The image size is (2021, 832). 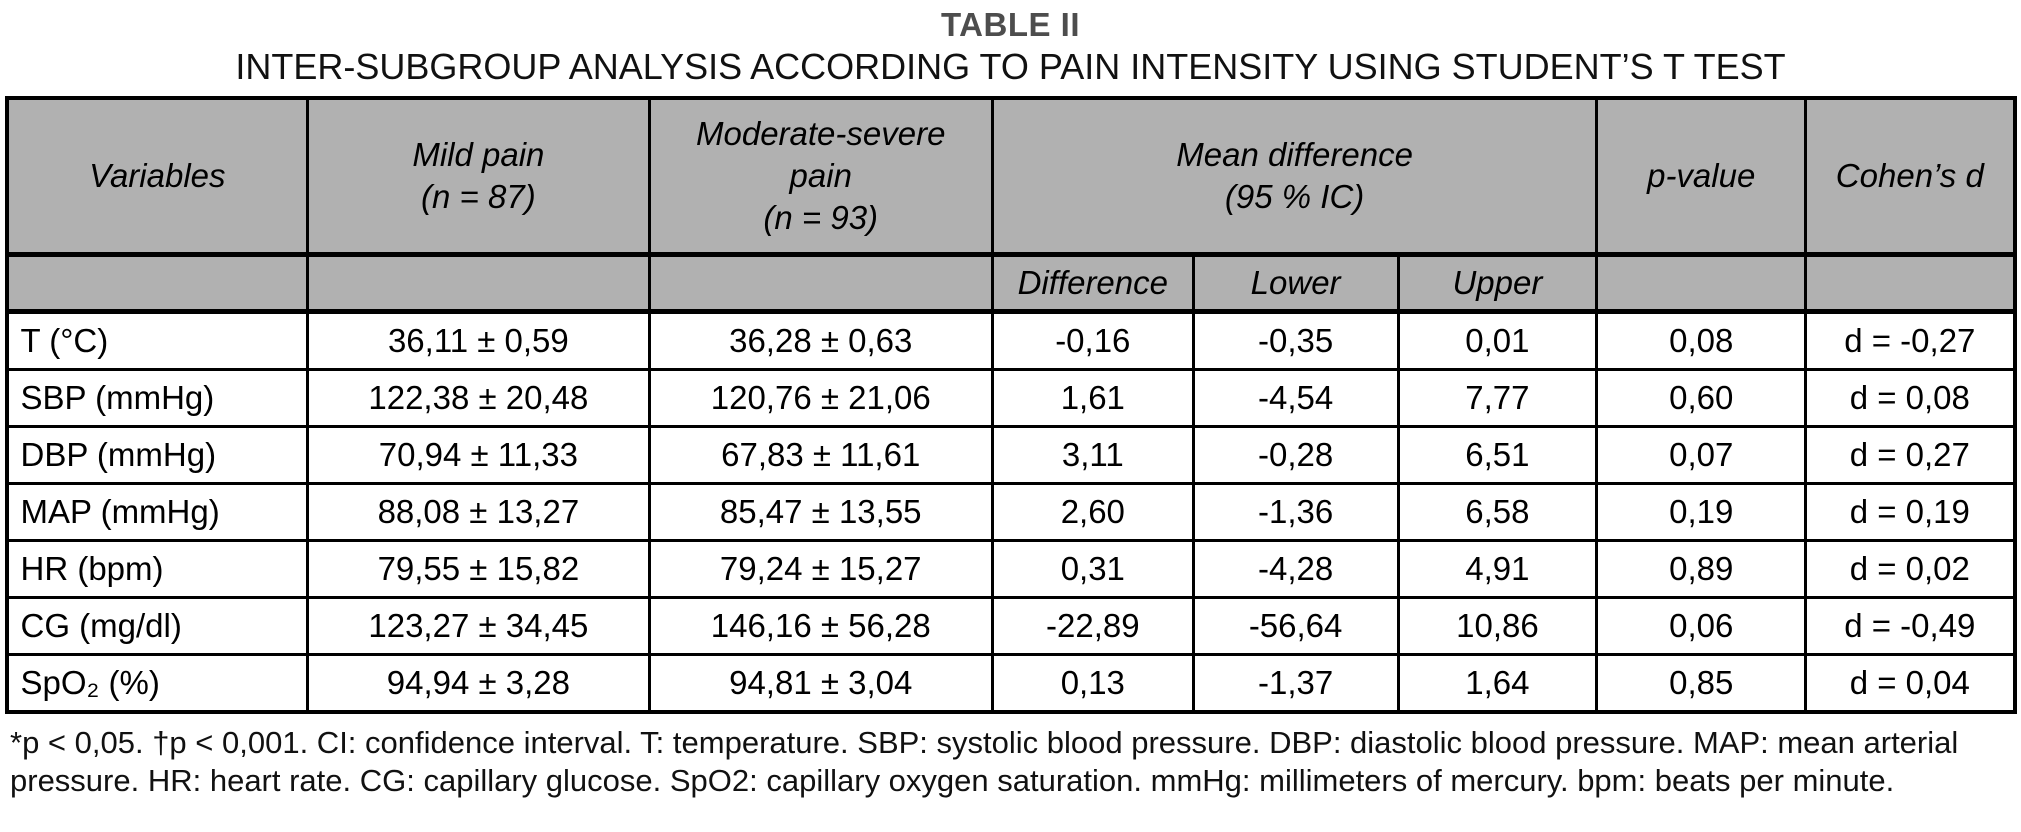 I want to click on cell-p-value: 0,85, so click(x=1701, y=683).